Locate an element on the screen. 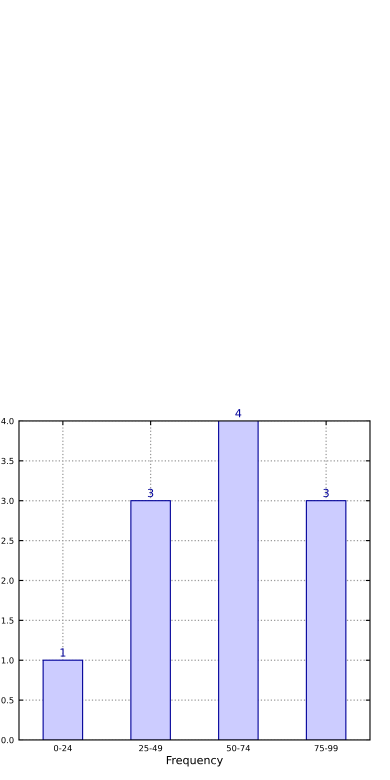  x-tick-label: 25-49 is located at coordinates (150, 748).